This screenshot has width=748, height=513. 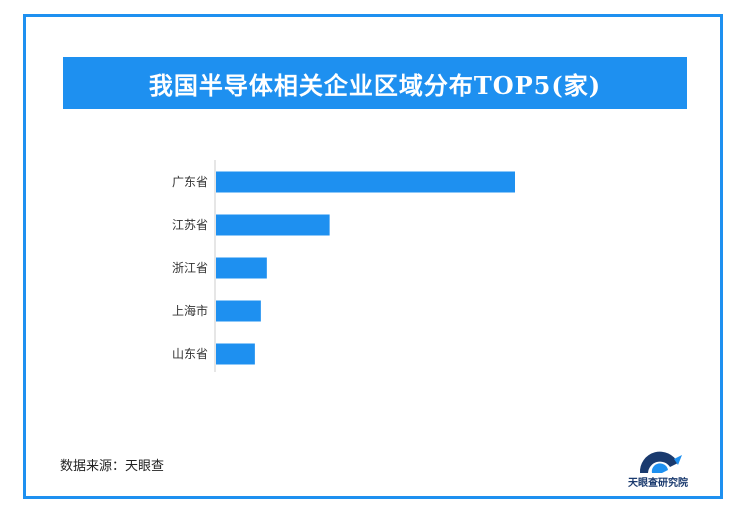 I want to click on title-bar: 我国半导体相关企业区域分布TOP5(家), so click(x=375, y=83).